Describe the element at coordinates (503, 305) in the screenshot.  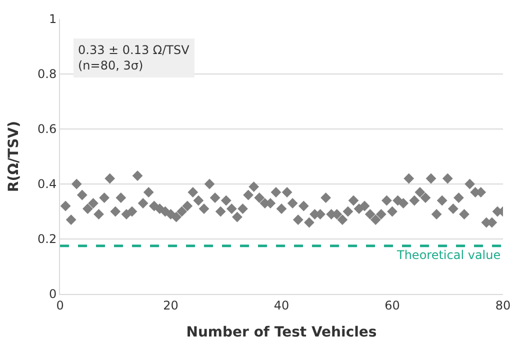
I see `x-tick-label: 80` at that location.